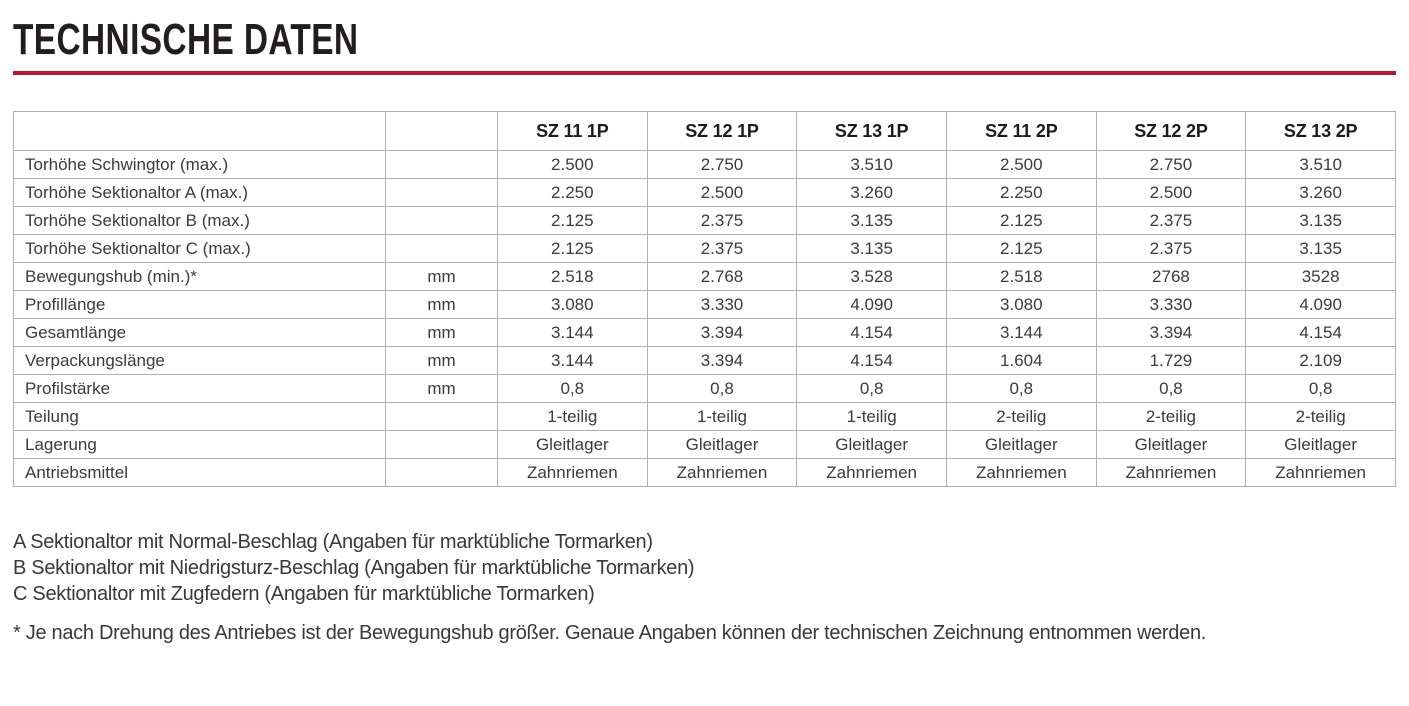  What do you see at coordinates (871, 131) in the screenshot?
I see `column-header: SZ 13 1P` at bounding box center [871, 131].